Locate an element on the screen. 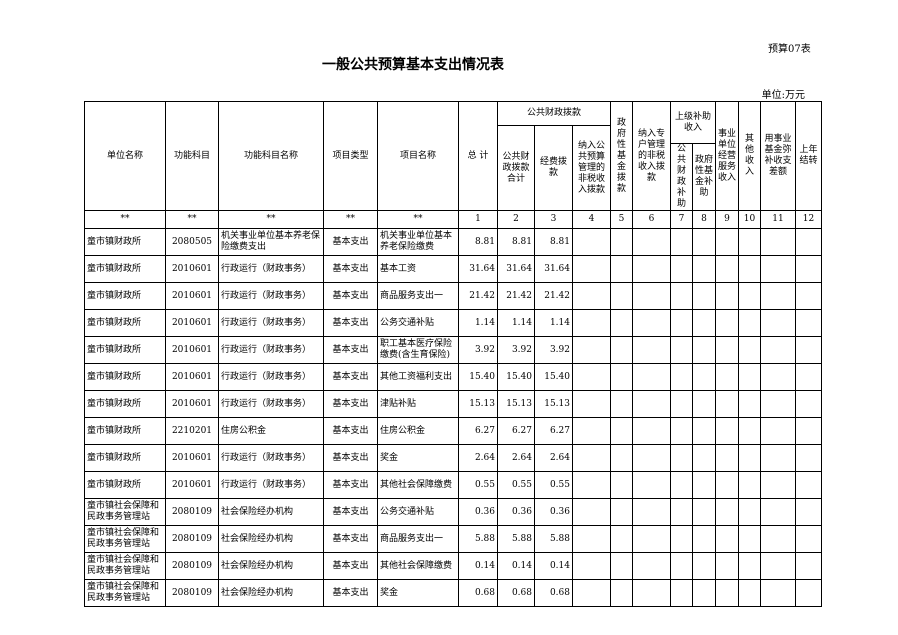 This screenshot has height=635, width=898. table-cell: 行政运行（财政事务） is located at coordinates (271, 485).